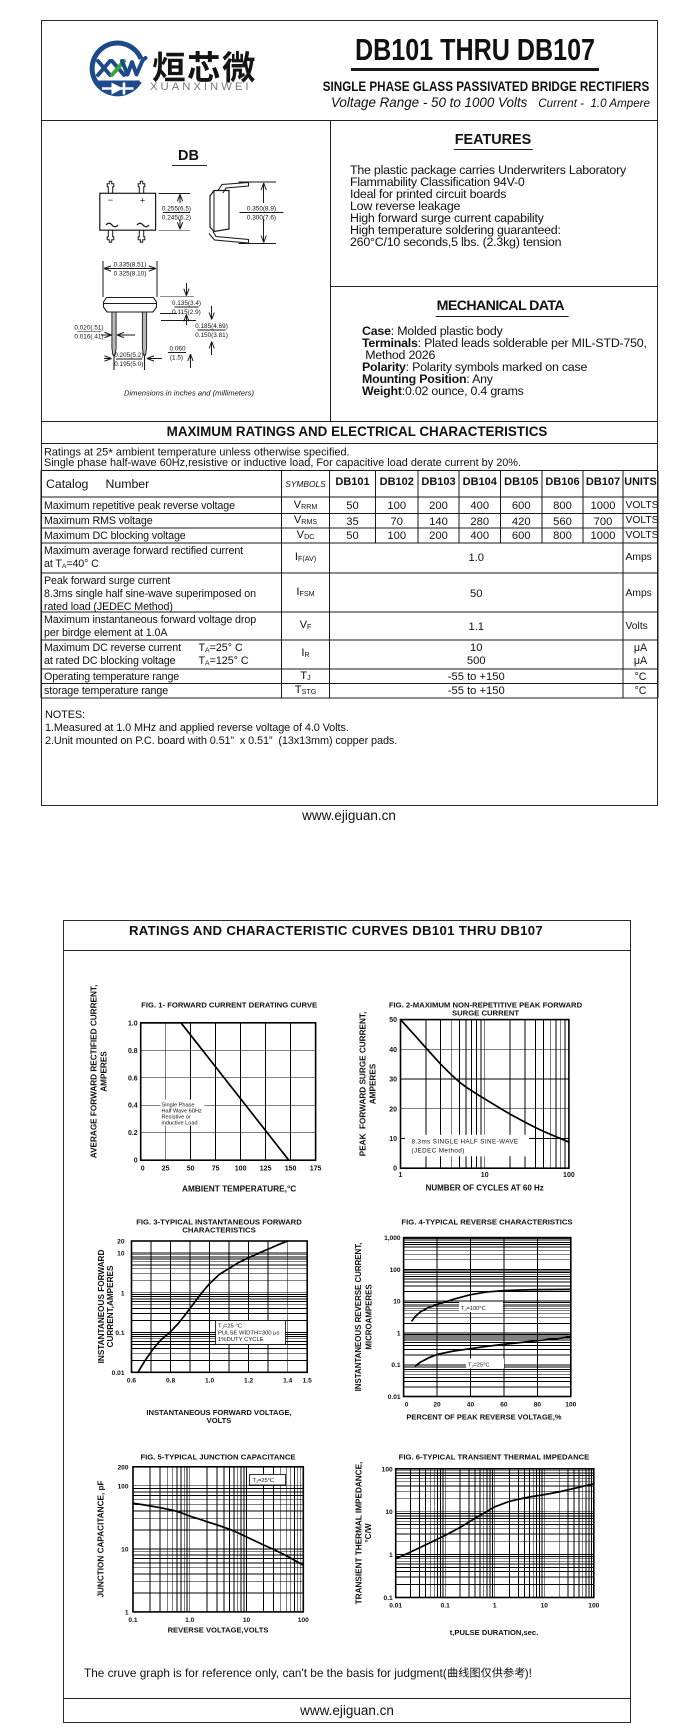 This screenshot has height=1736, width=694. Describe the element at coordinates (128, 364) in the screenshot. I see `svg-text: 0.195(5.0)` at that location.